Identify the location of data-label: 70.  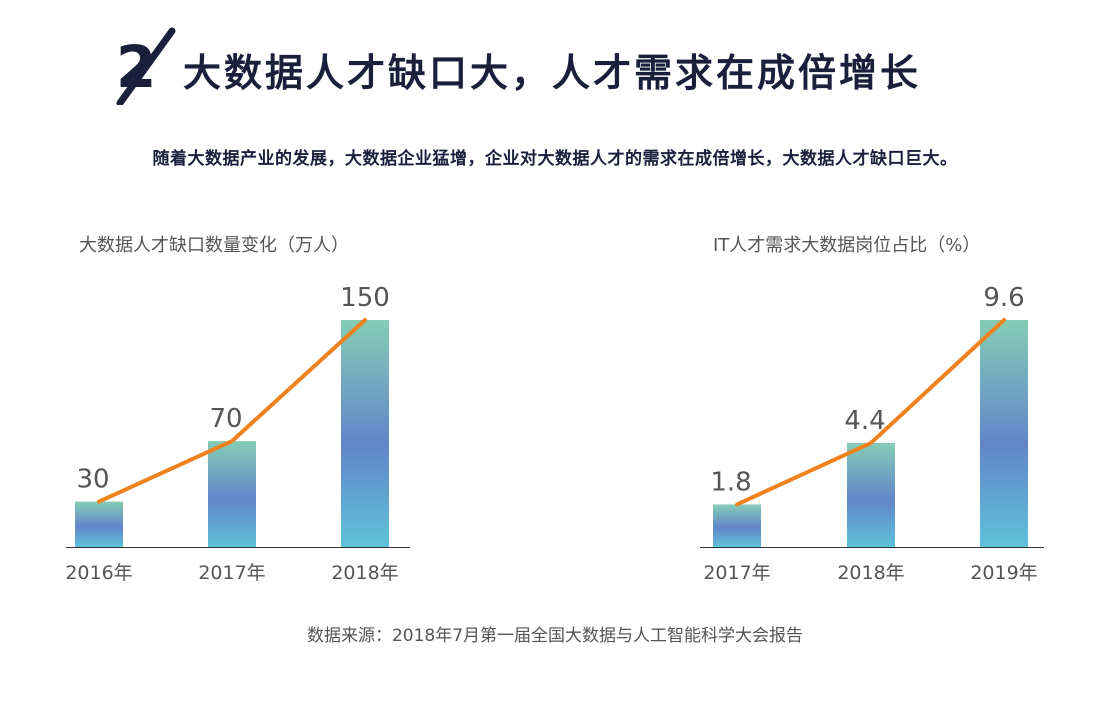
(225, 419).